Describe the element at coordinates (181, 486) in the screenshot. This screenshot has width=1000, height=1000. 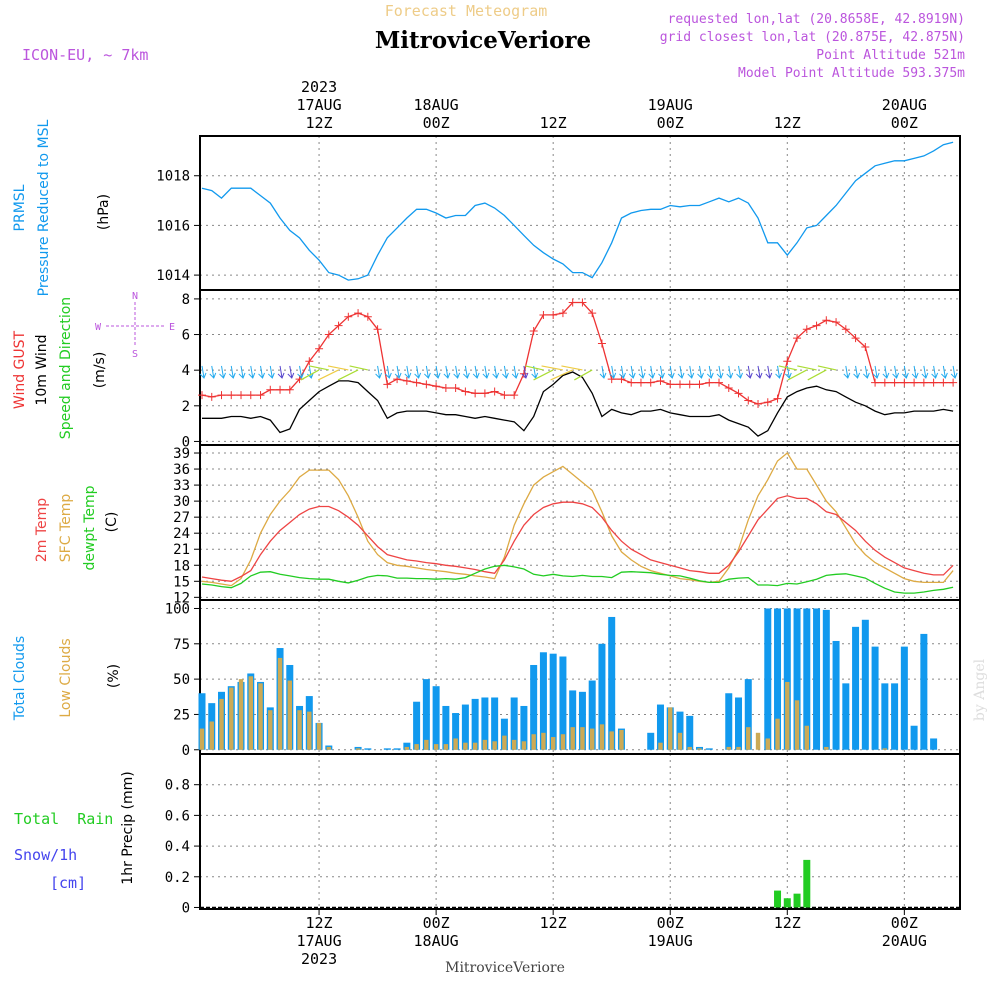
I see `temperature-ytick-label: 33` at that location.